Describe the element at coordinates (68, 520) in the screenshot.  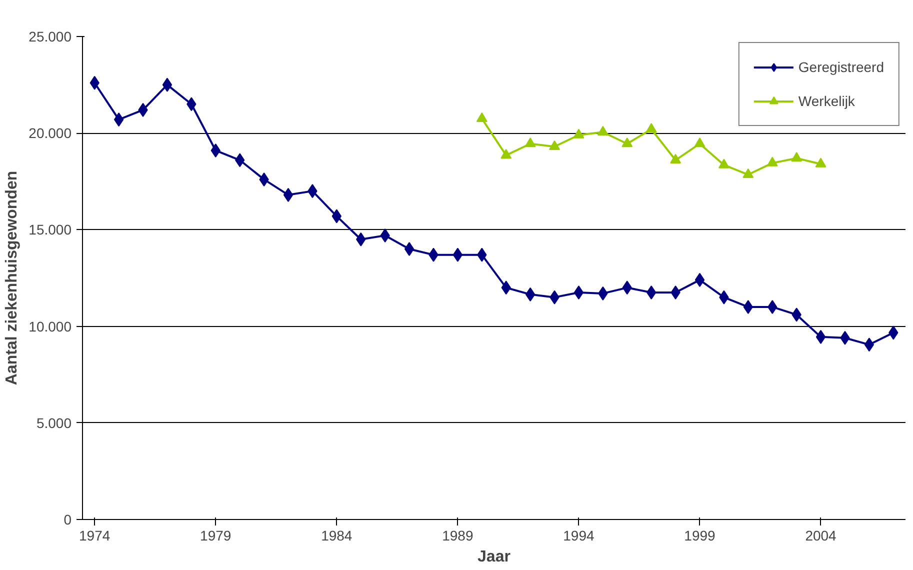
I see `y-tick-label: 0` at that location.